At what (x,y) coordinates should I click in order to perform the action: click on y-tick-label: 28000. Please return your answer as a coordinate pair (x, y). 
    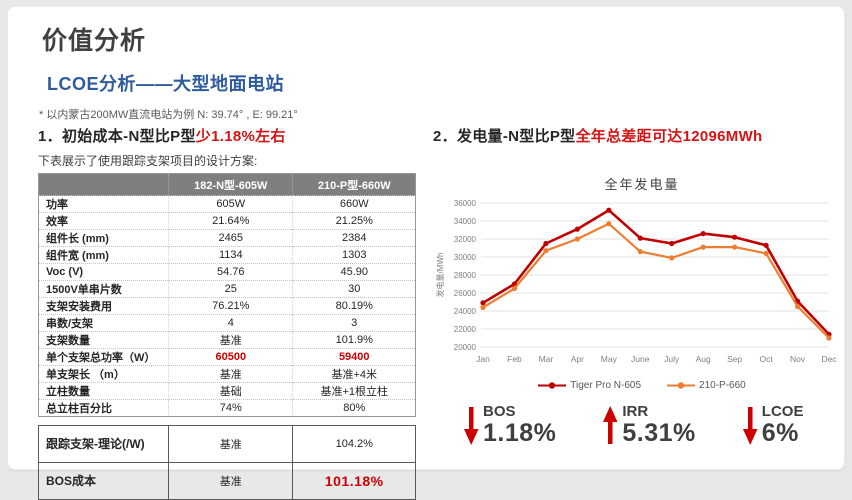
    Looking at the image, I should click on (465, 275).